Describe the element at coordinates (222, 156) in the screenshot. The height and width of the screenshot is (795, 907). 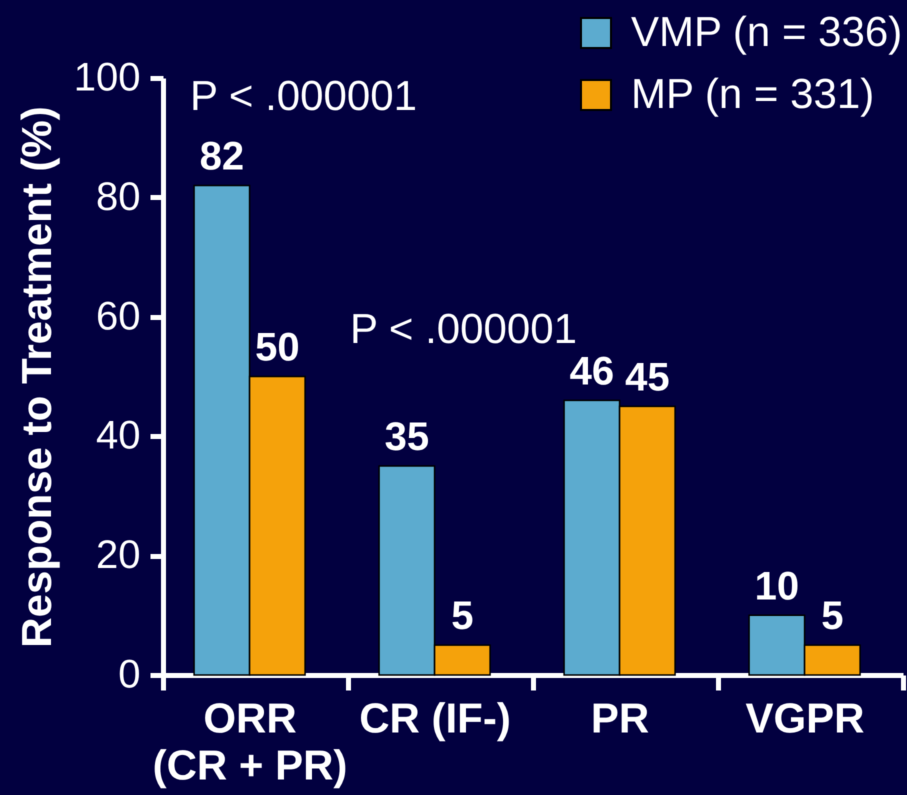
I see `data-label: 82` at that location.